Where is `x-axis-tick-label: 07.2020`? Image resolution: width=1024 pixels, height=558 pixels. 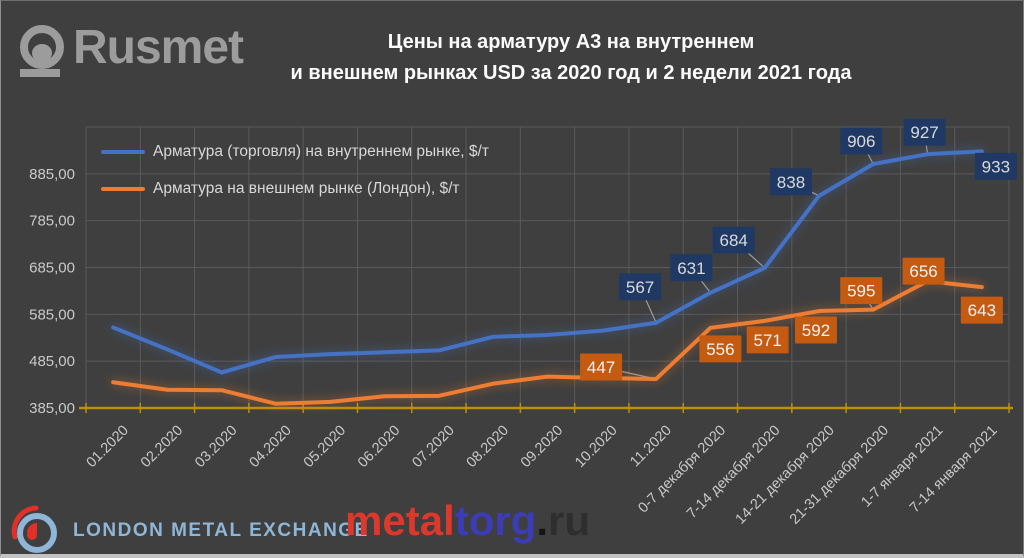
x-axis-tick-label: 07.2020 is located at coordinates (433, 447).